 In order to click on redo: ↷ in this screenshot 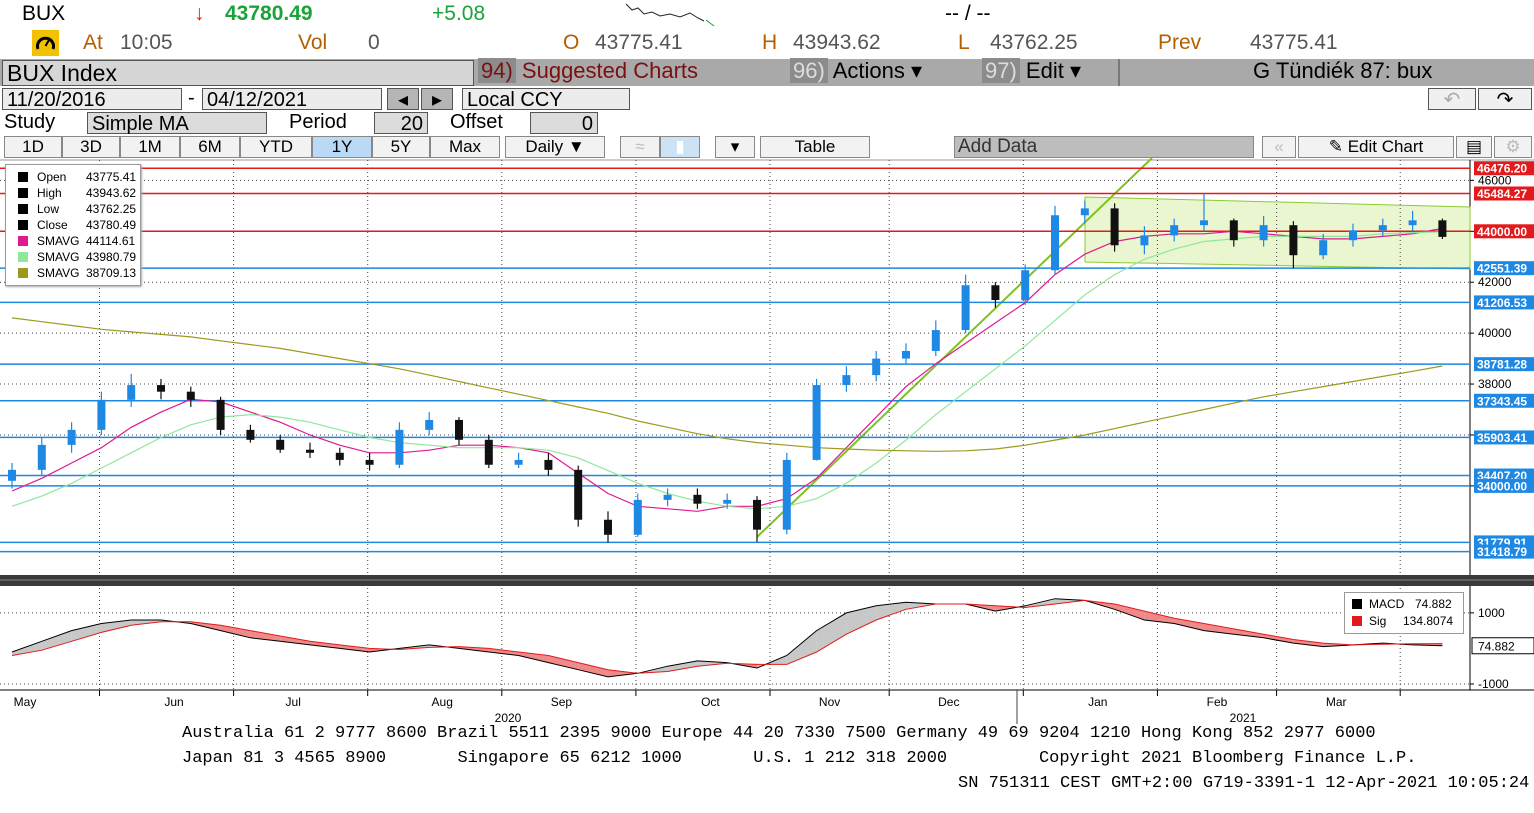, I will do `click(1505, 99)`.